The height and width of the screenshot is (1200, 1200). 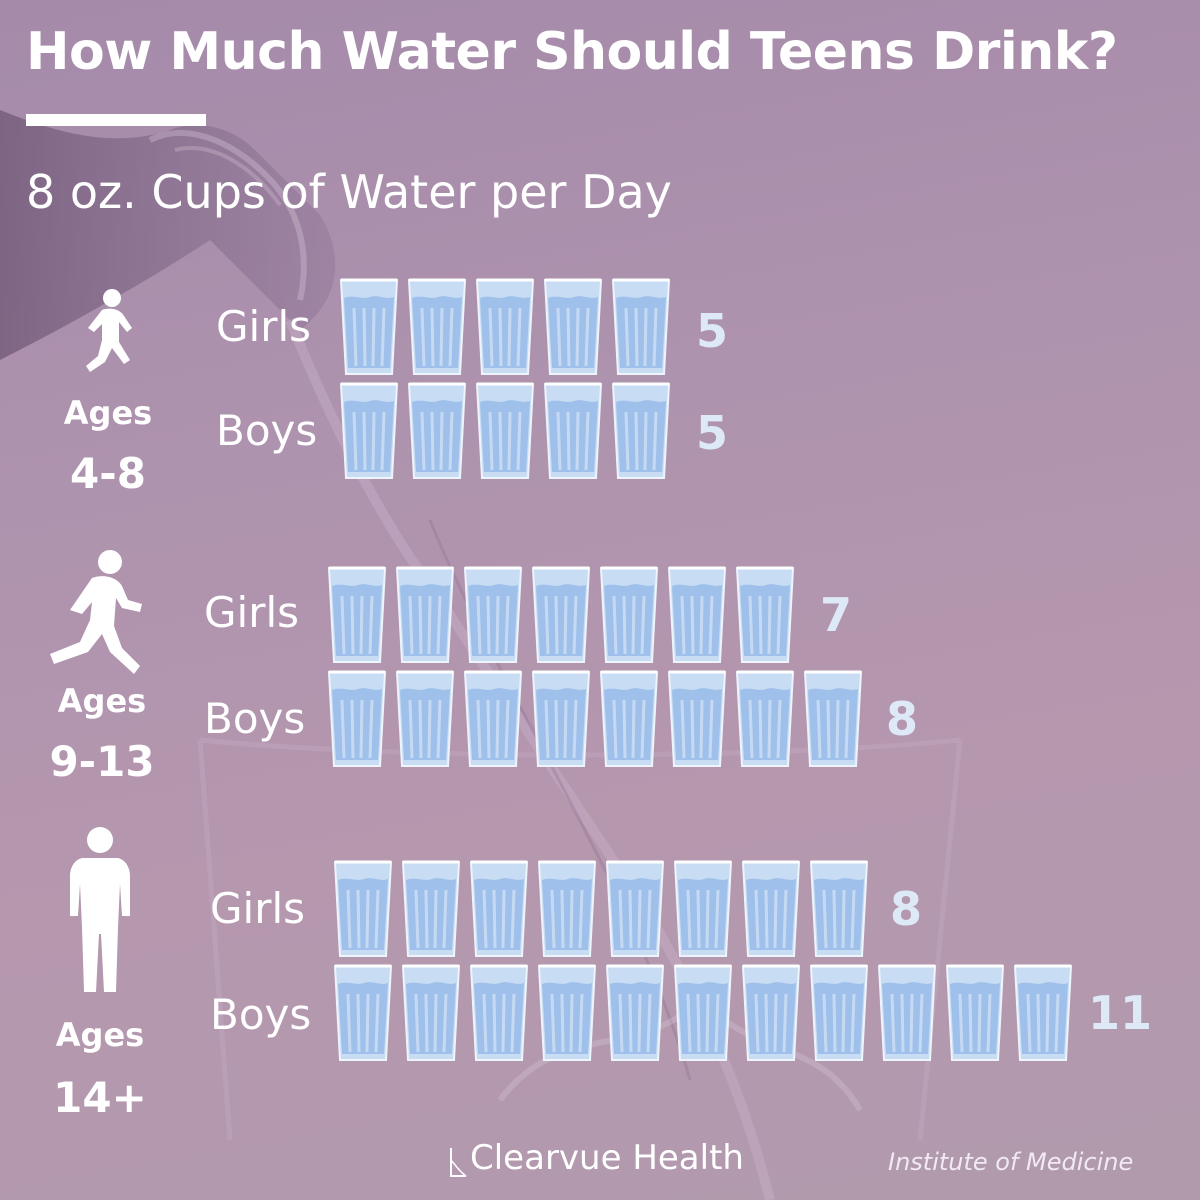 What do you see at coordinates (108, 473) in the screenshot?
I see `age-range: 4-8` at bounding box center [108, 473].